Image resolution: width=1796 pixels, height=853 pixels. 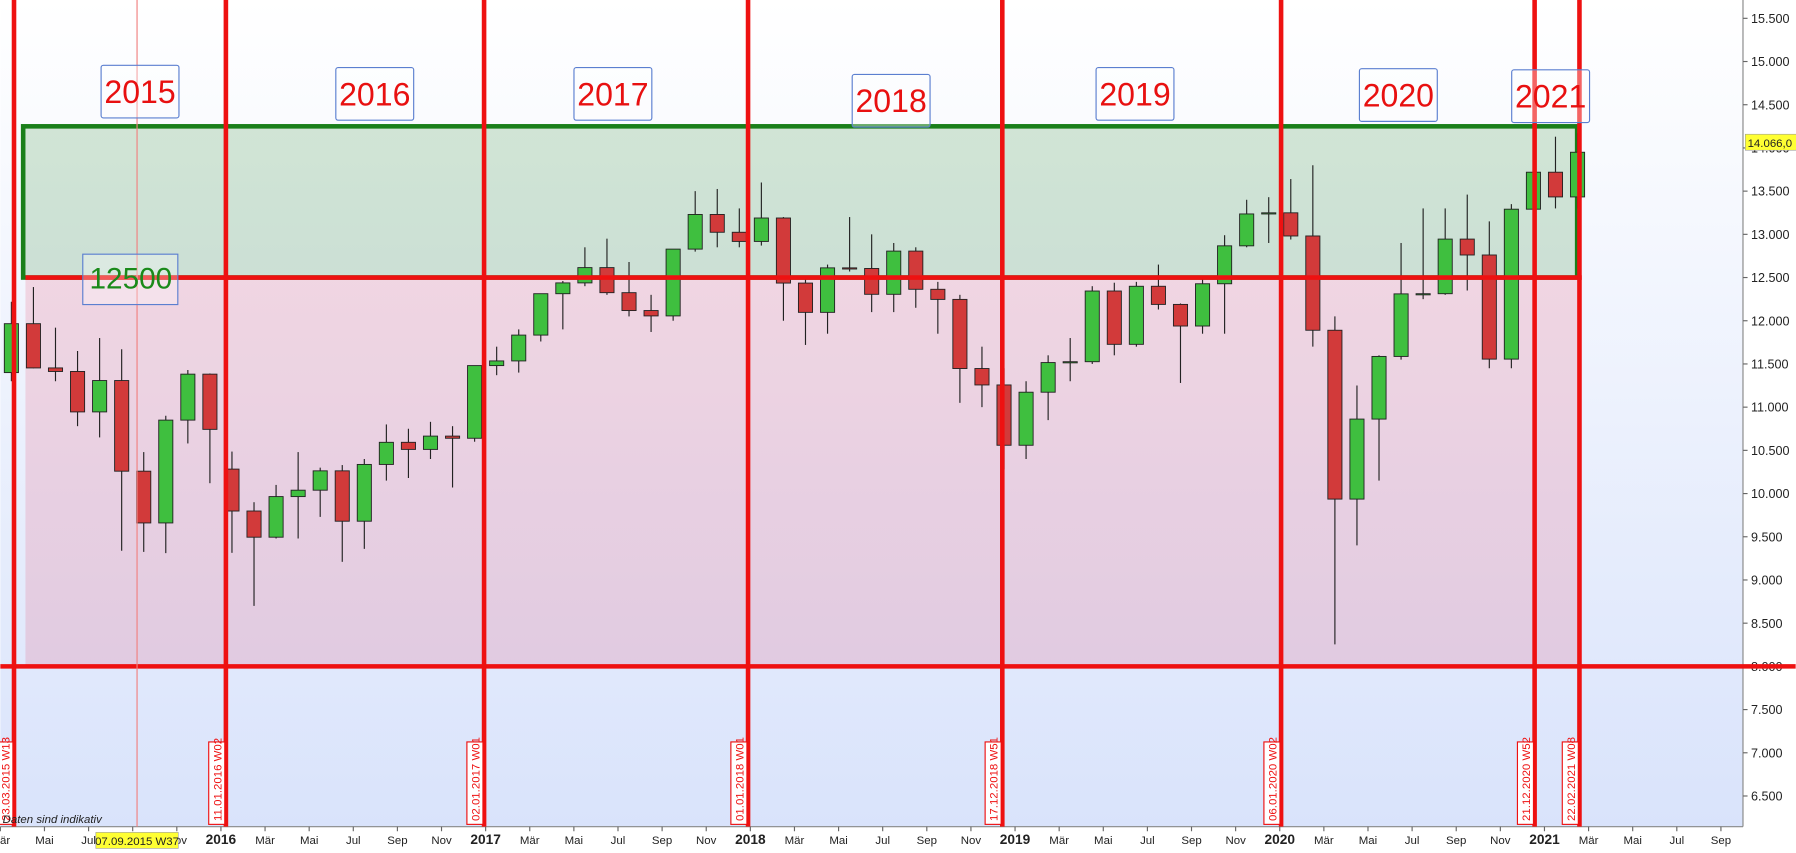 What do you see at coordinates (1770, 19) in the screenshot?
I see `y-tick-label: 15.500` at bounding box center [1770, 19].